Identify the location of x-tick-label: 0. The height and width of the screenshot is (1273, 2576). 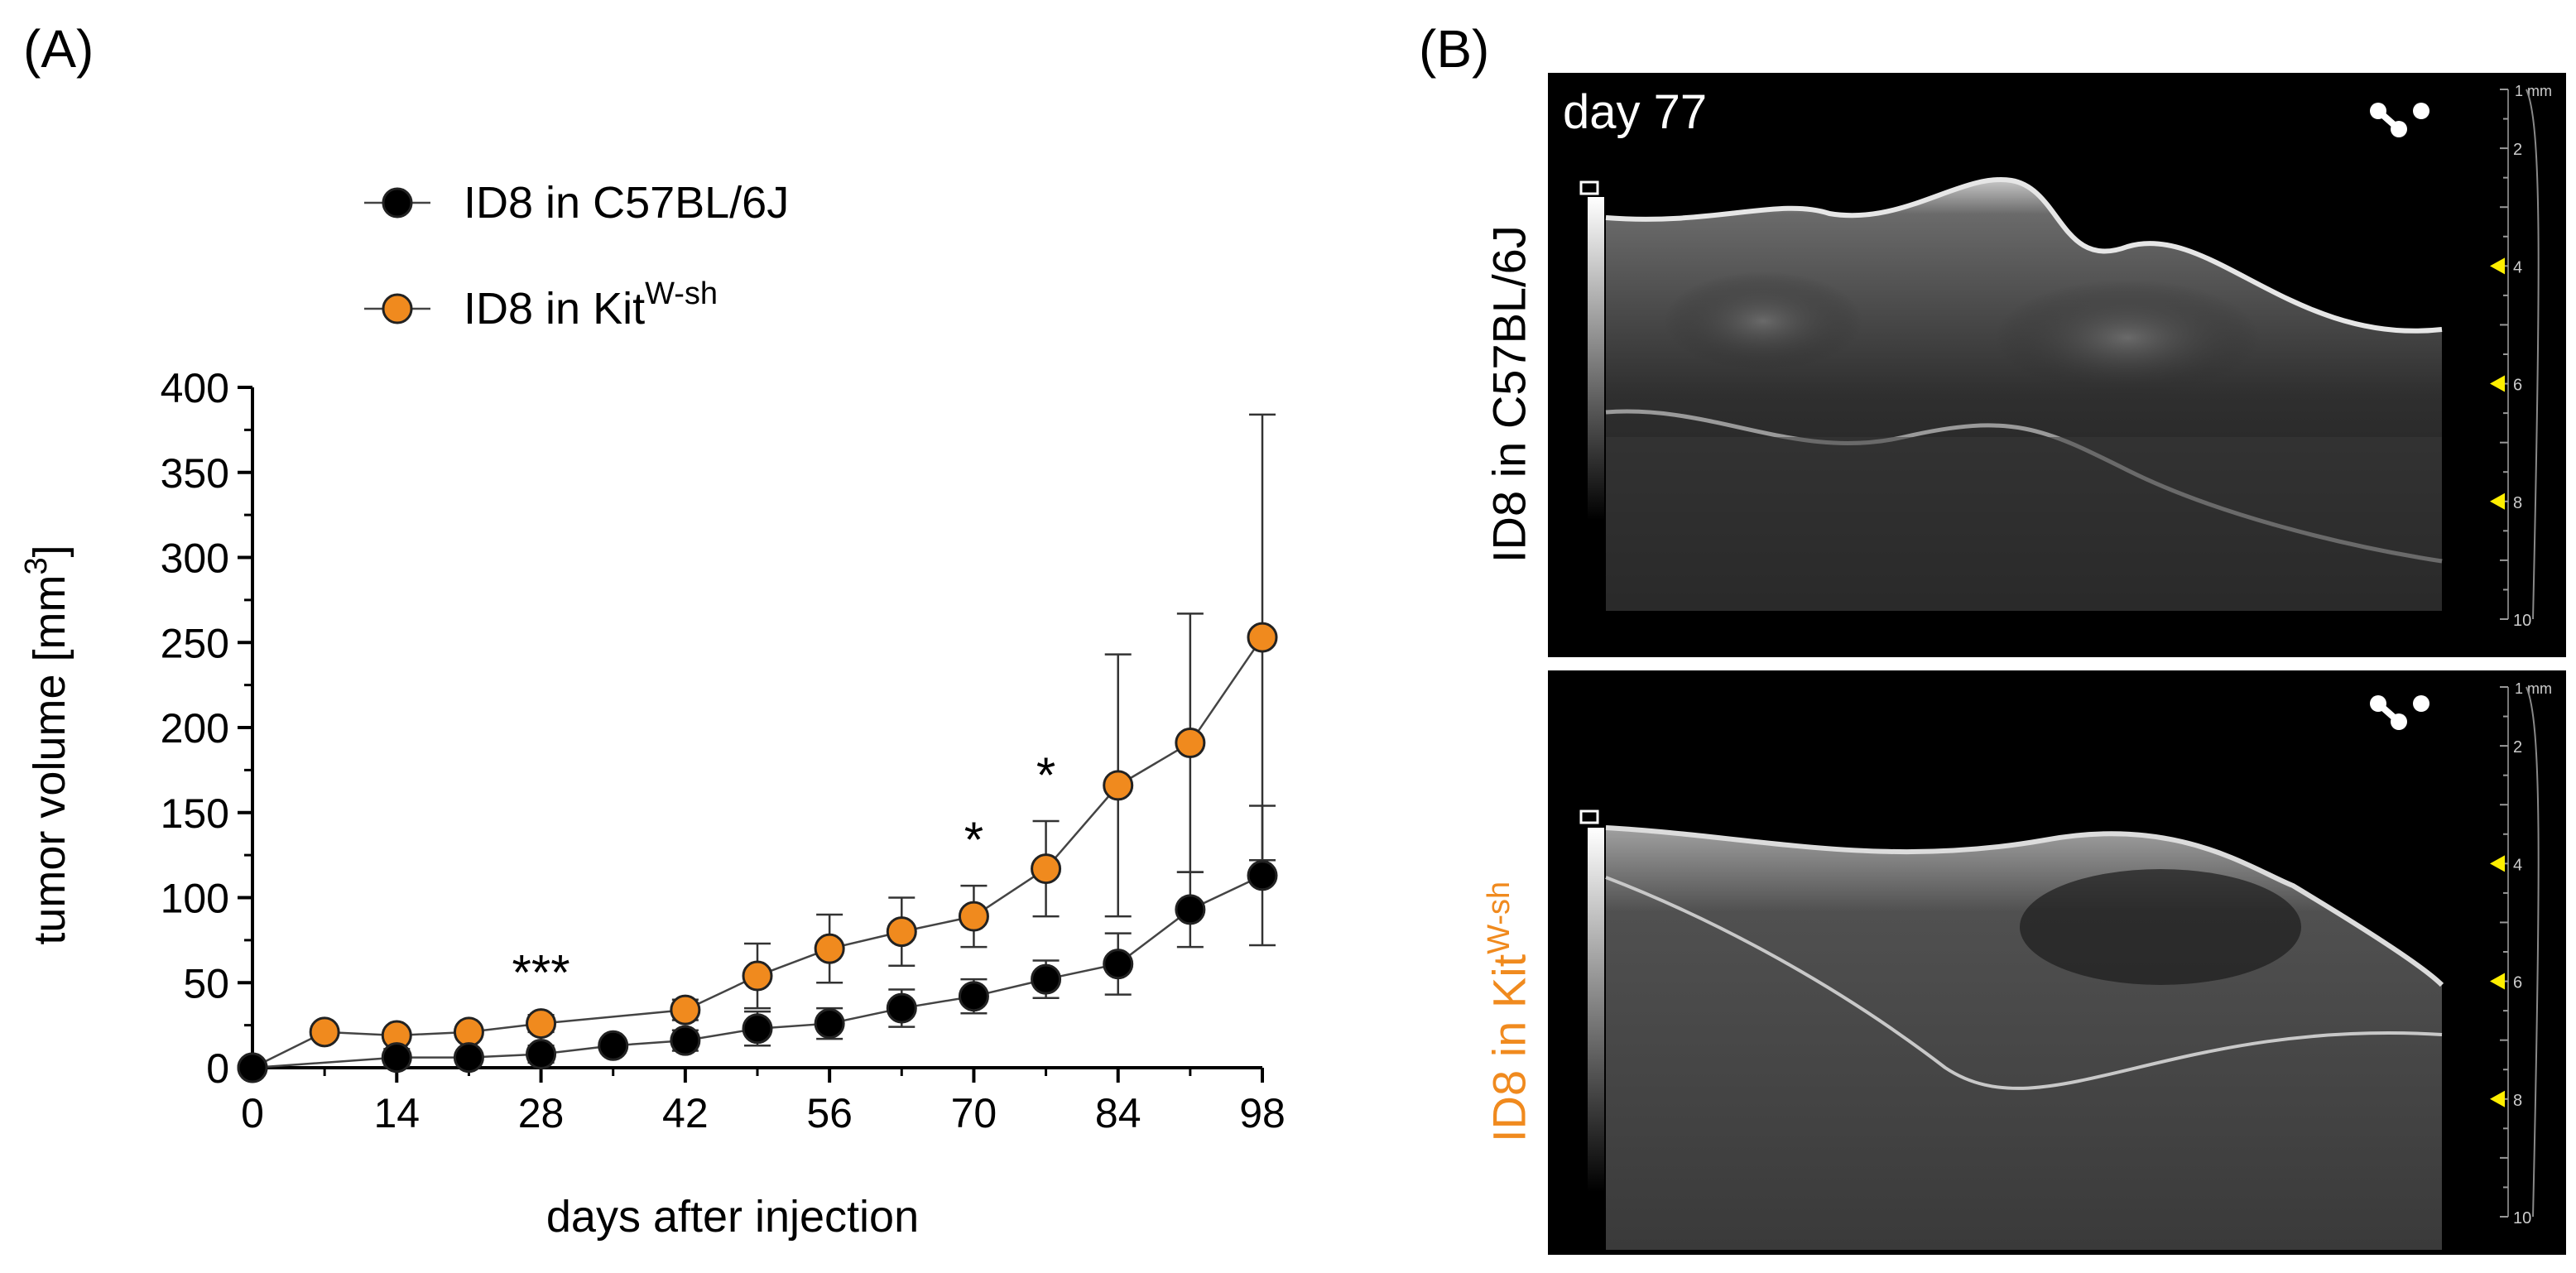
(252, 1113).